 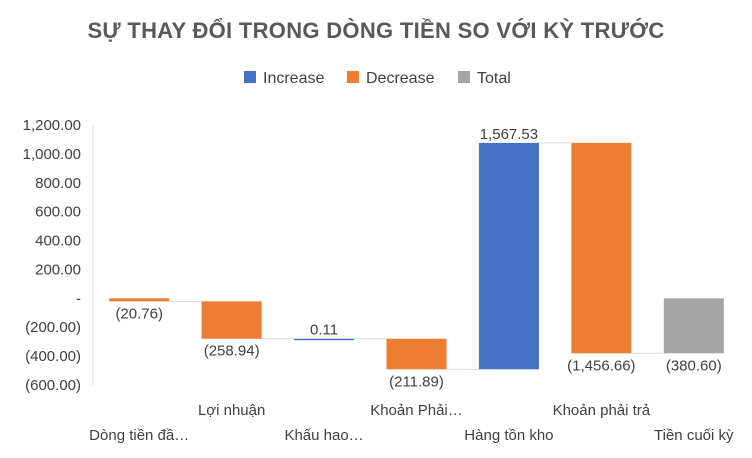 What do you see at coordinates (416, 381) in the screenshot?
I see `data-label: (211.89)` at bounding box center [416, 381].